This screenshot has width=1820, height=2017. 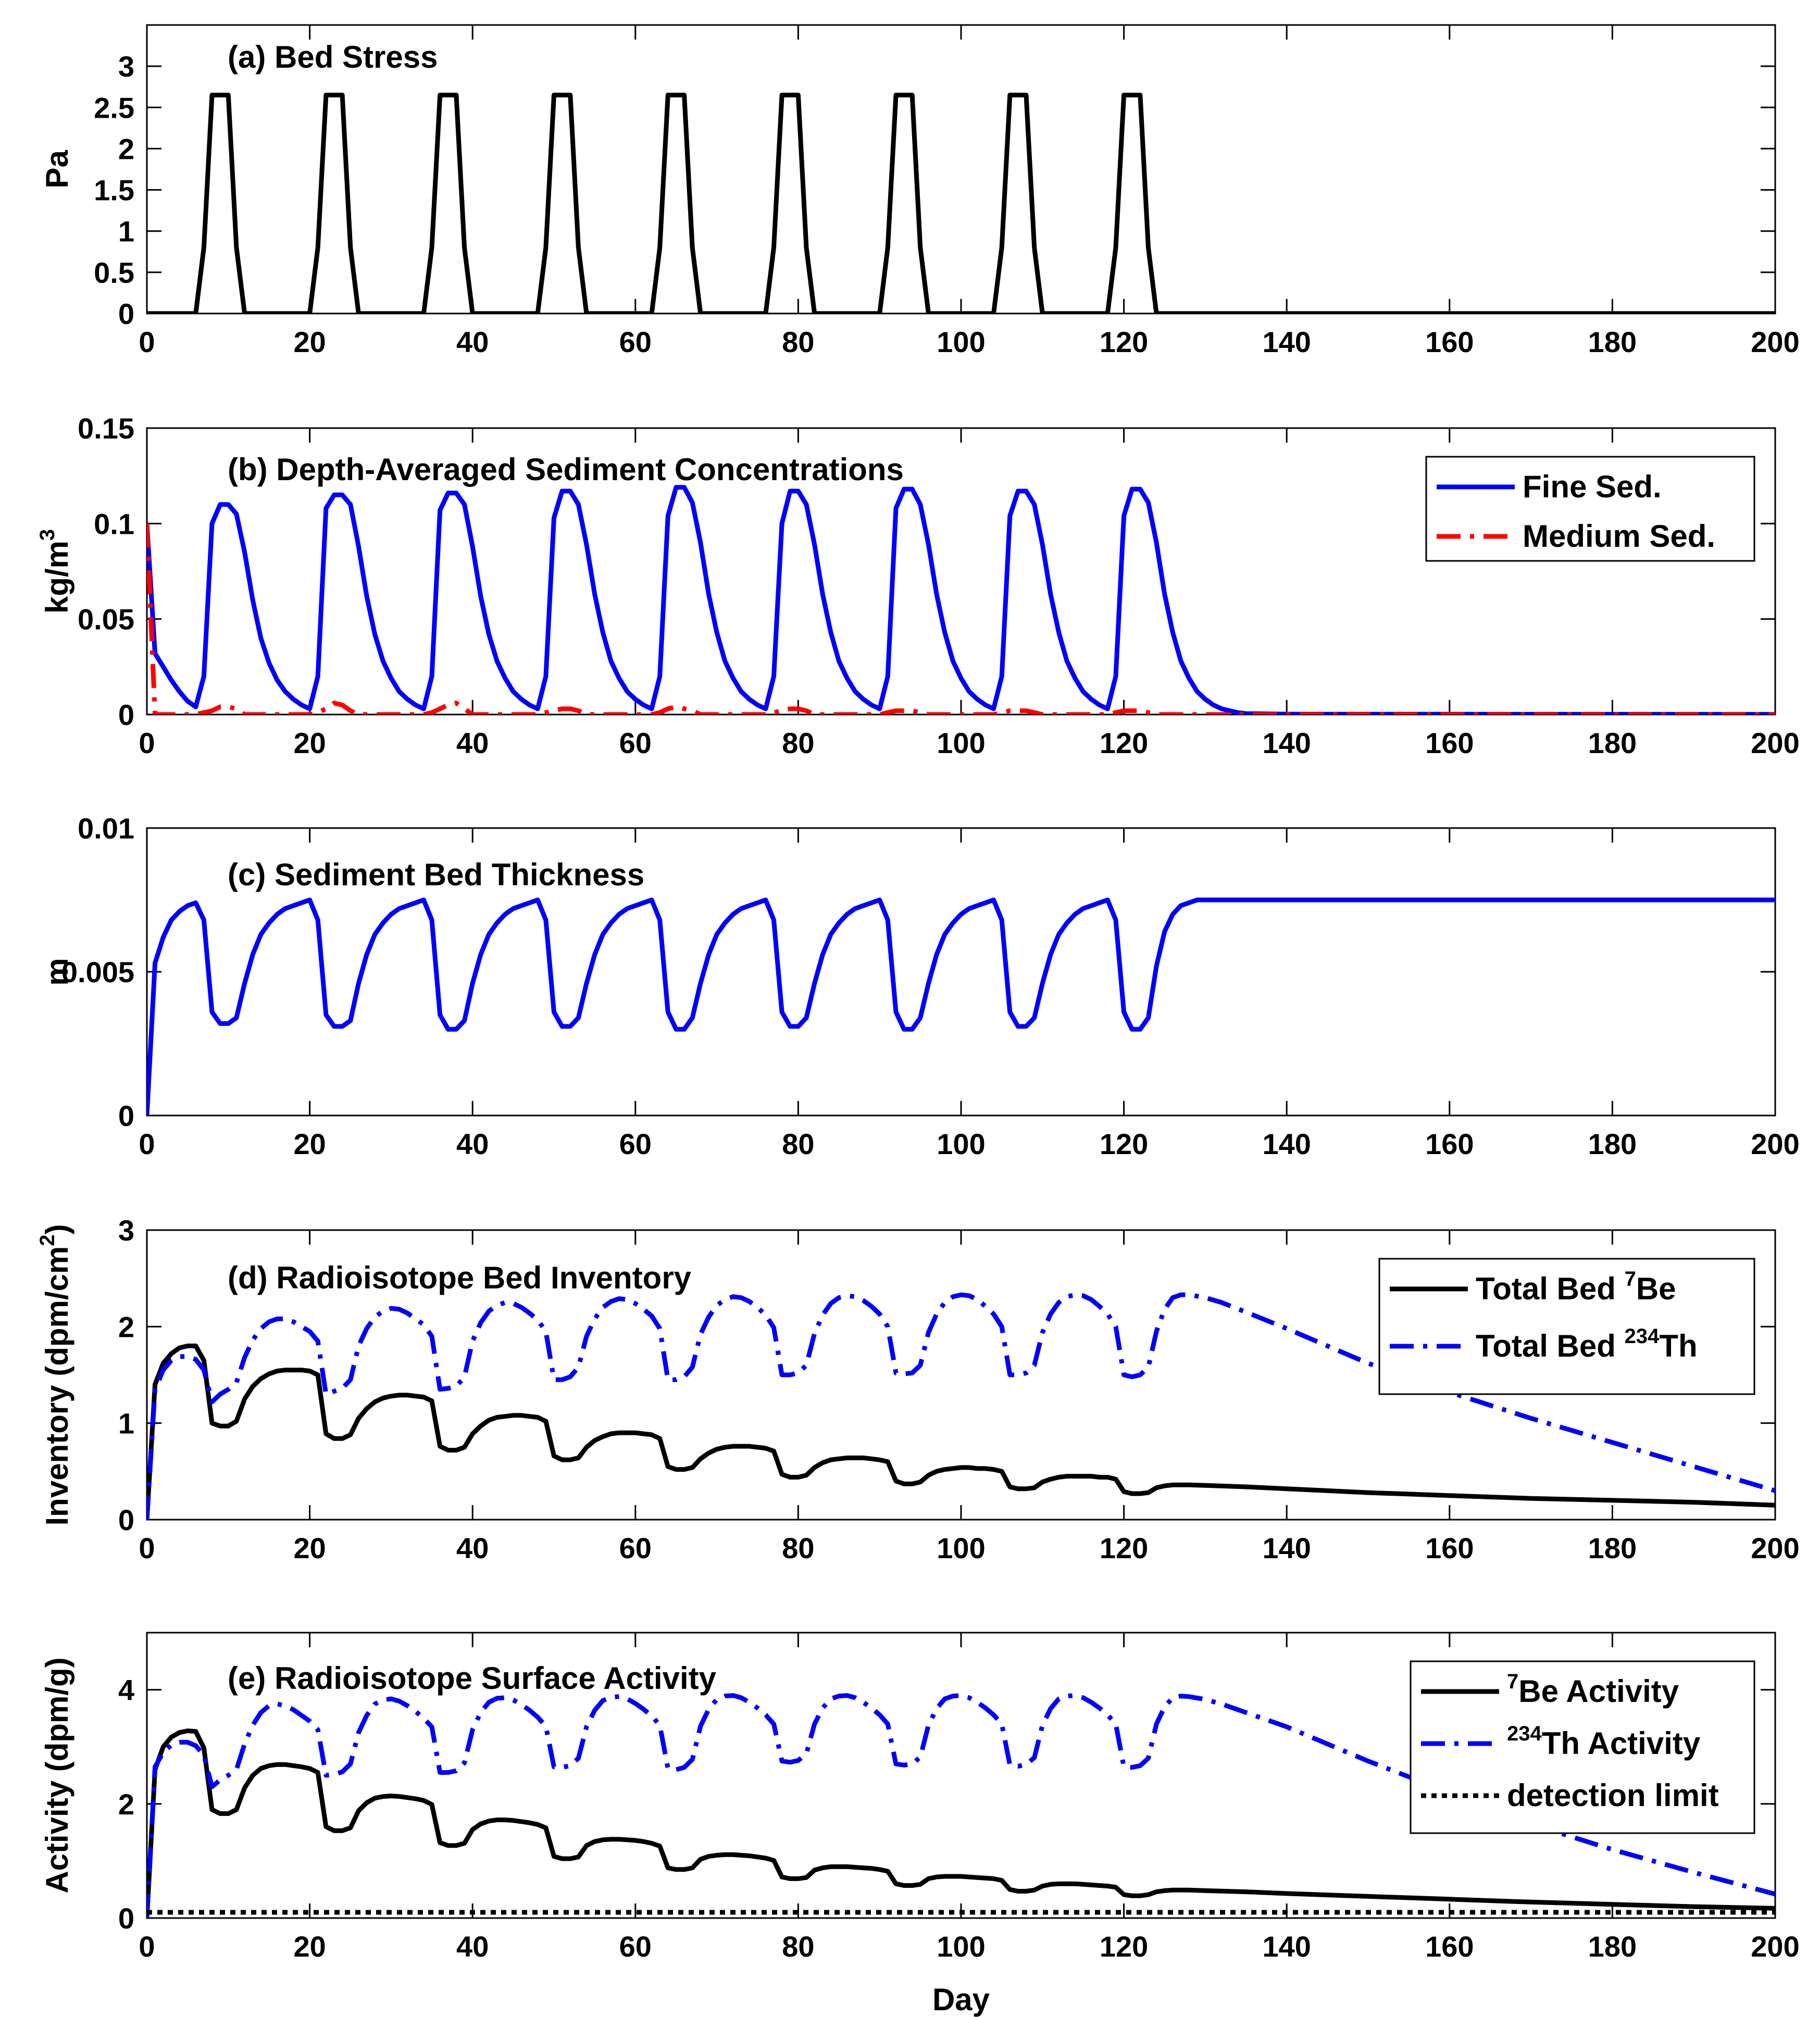 What do you see at coordinates (961, 619) in the screenshot?
I see `series-line-medium-sed-` at bounding box center [961, 619].